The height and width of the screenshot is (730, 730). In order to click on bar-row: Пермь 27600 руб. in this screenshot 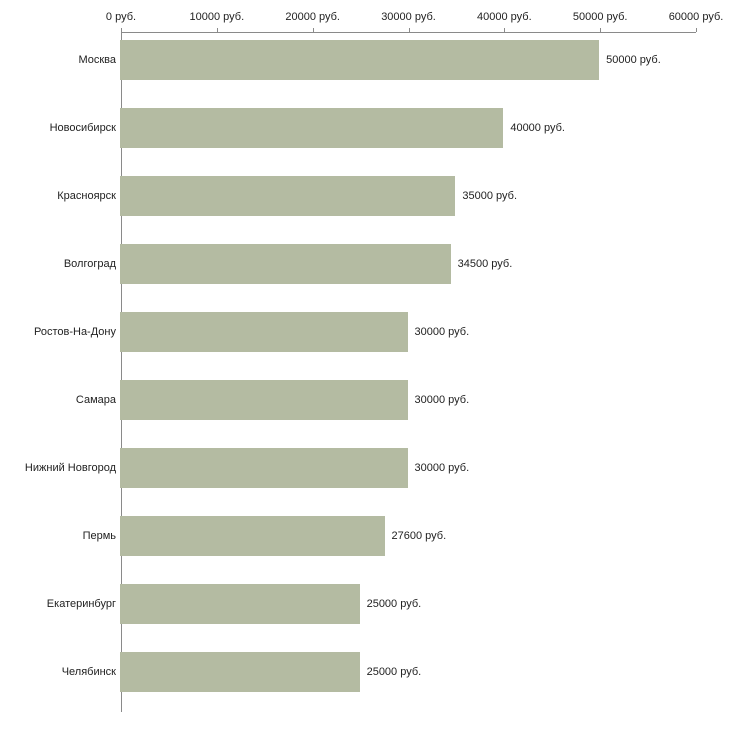, I will do `click(365, 536)`.